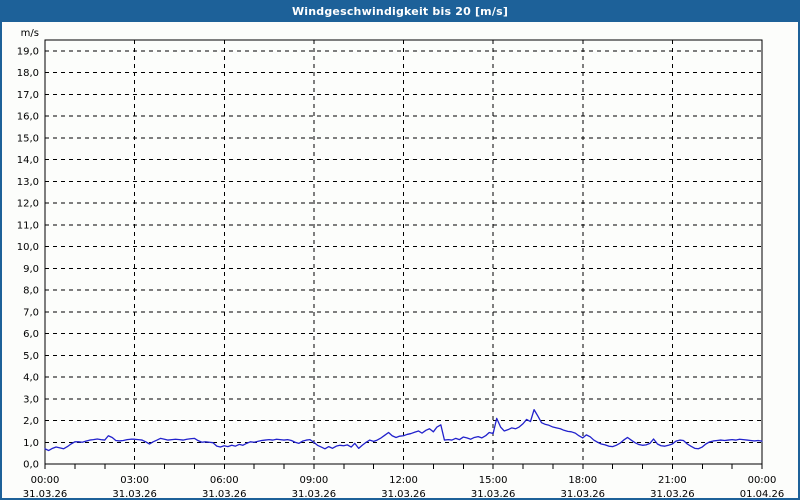  Describe the element at coordinates (31, 443) in the screenshot. I see `y-tick-label: 1,0` at that location.